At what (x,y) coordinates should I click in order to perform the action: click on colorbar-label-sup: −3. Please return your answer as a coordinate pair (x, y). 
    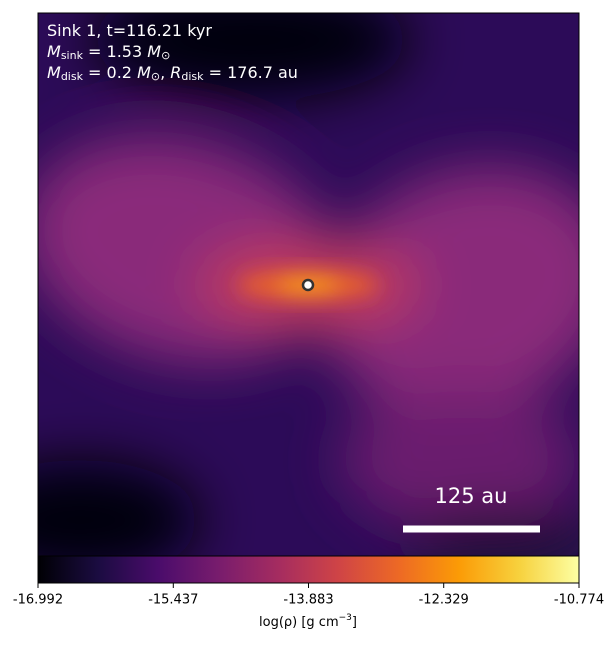
    Looking at the image, I should click on (345, 618).